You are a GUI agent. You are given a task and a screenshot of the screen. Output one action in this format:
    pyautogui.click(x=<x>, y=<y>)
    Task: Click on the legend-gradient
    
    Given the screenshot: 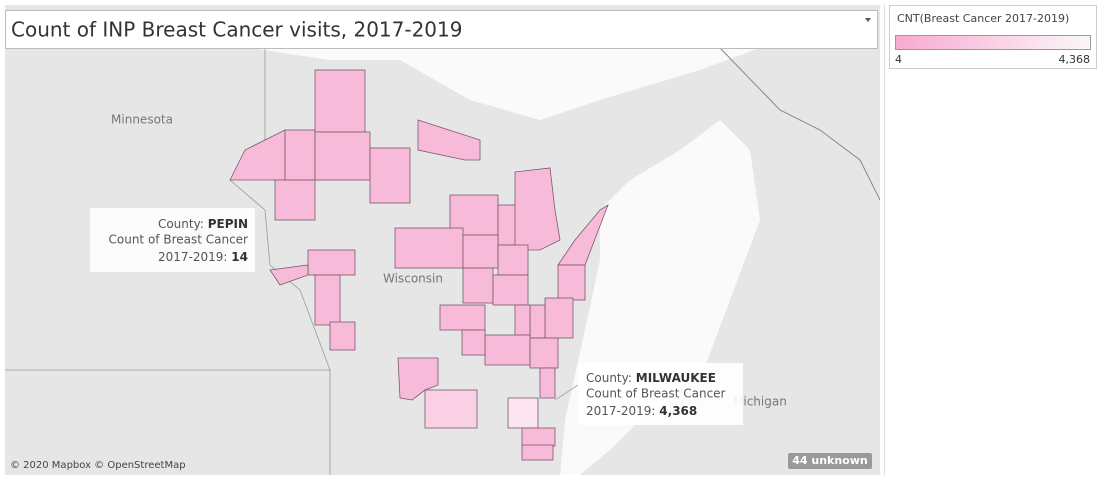 What is the action you would take?
    pyautogui.click(x=993, y=42)
    